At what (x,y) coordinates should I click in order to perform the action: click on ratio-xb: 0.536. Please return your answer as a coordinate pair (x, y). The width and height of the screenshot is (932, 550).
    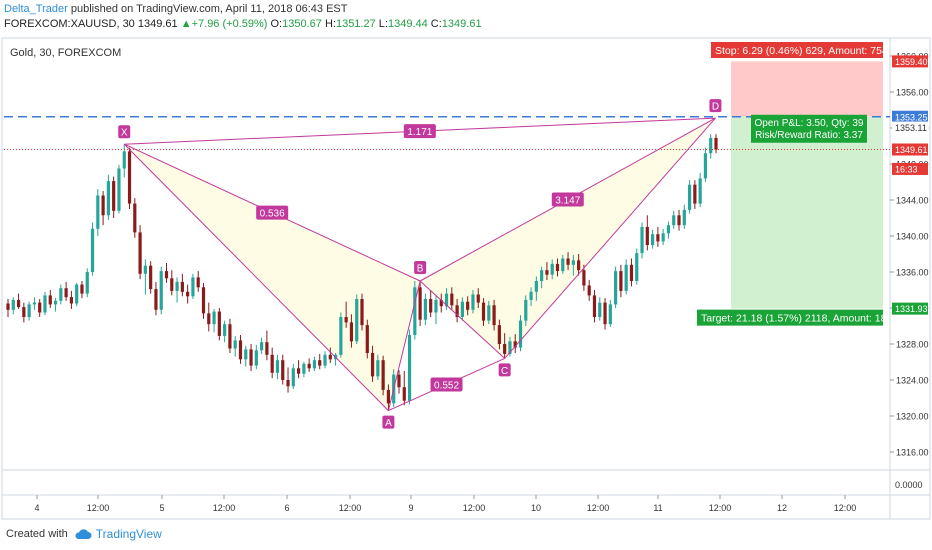
    Looking at the image, I should click on (272, 212).